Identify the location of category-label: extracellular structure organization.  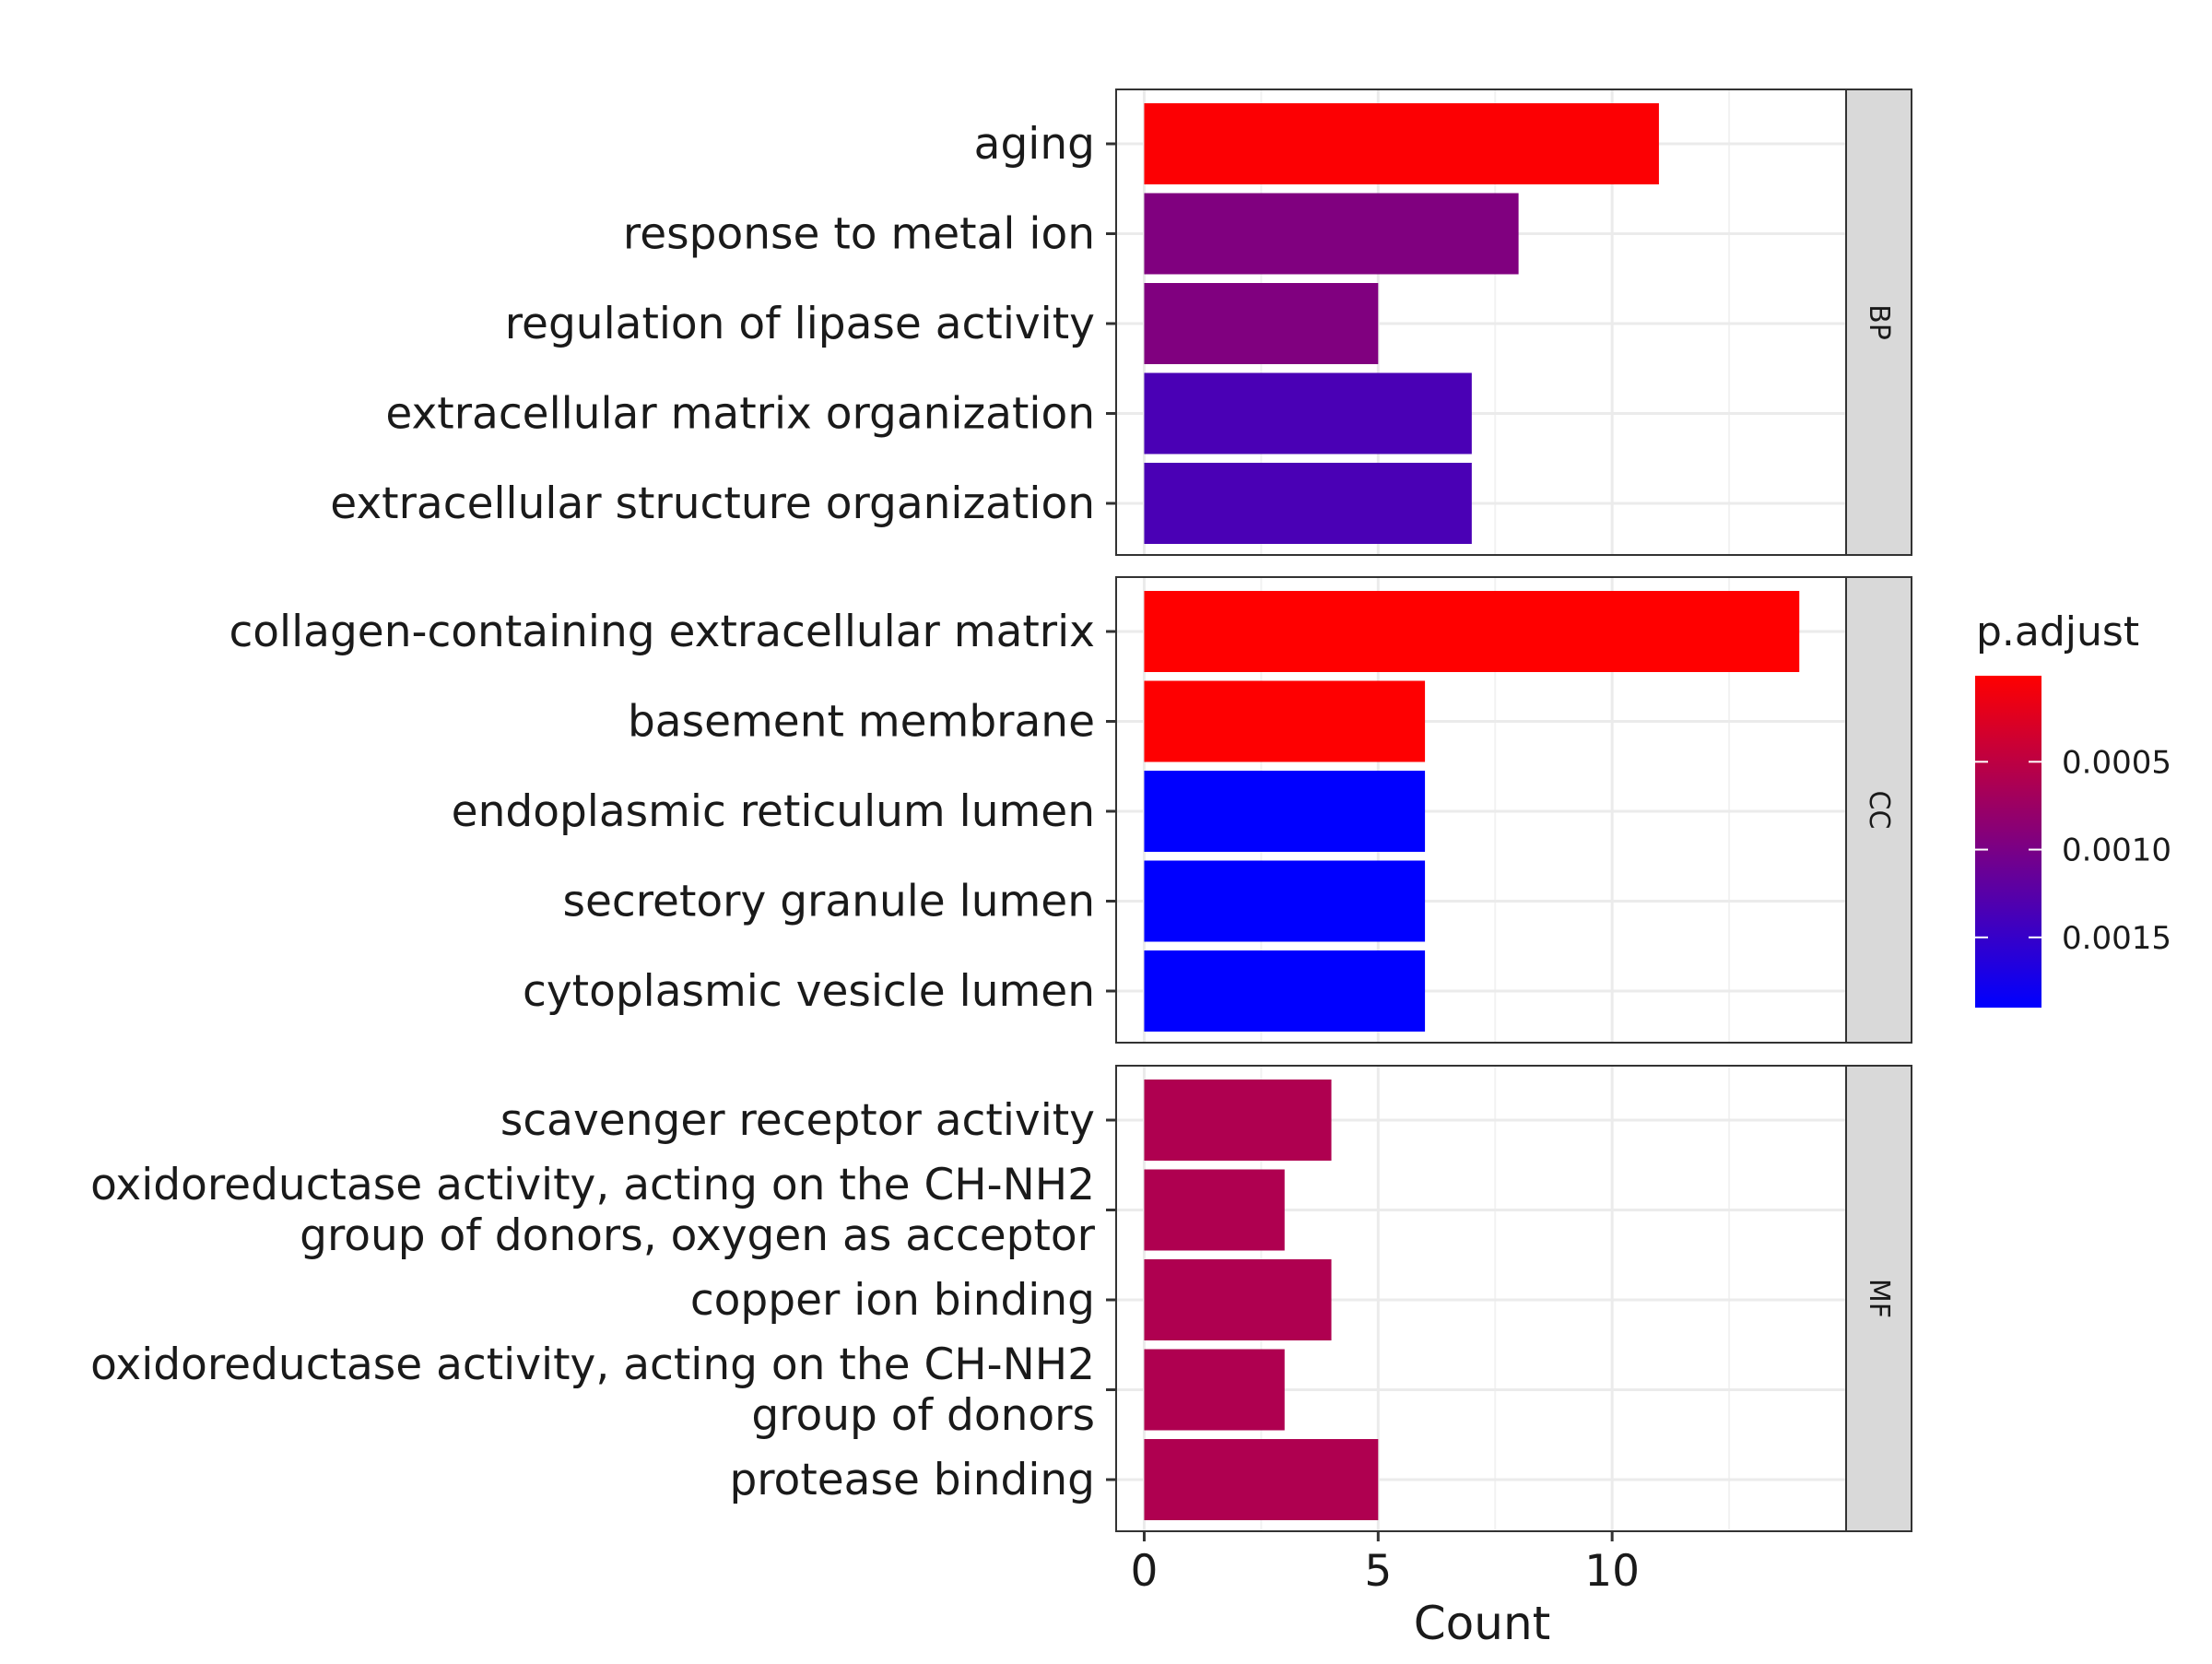
(712, 503).